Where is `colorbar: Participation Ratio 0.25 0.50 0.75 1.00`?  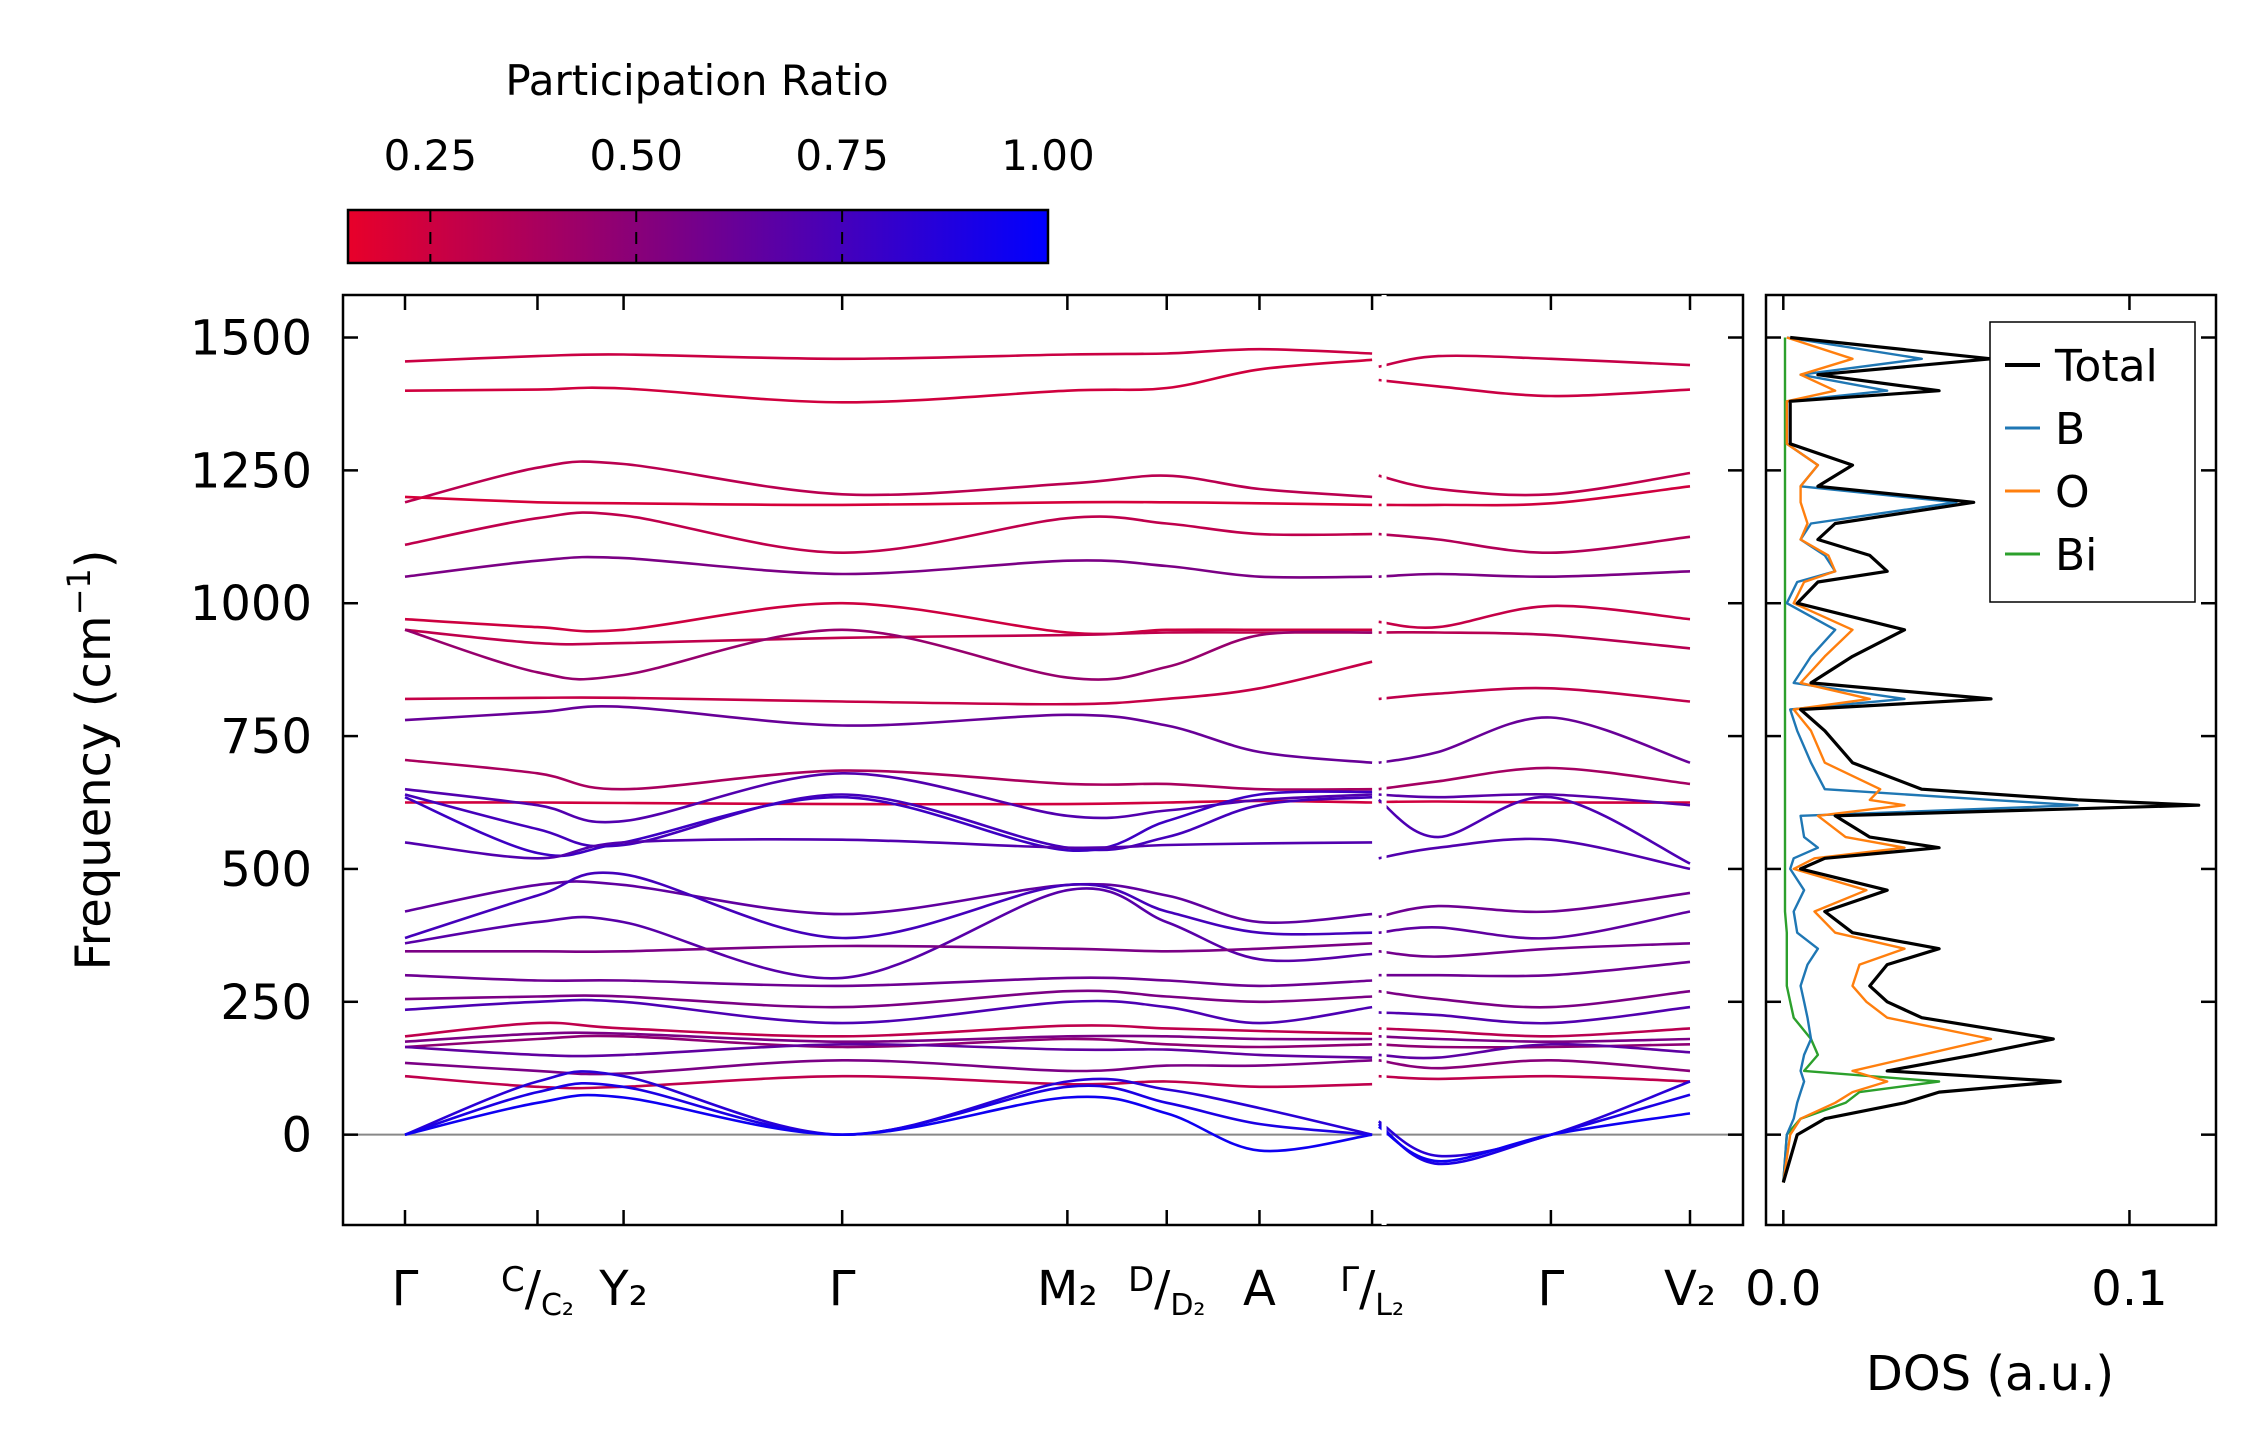 colorbar: Participation Ratio 0.25 0.50 0.75 1.00 is located at coordinates (720, 160).